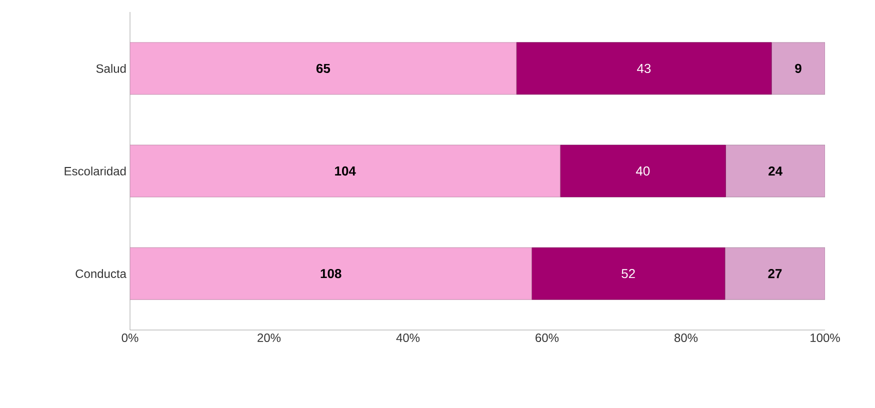 This screenshot has width=875, height=408. Describe the element at coordinates (101, 273) in the screenshot. I see `y-tick-label: Conducta` at that location.